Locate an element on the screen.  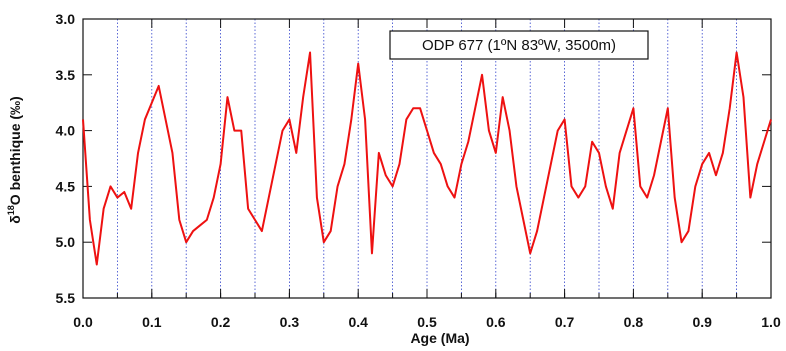
x-tick-label: 0.4 is located at coordinates (358, 322).